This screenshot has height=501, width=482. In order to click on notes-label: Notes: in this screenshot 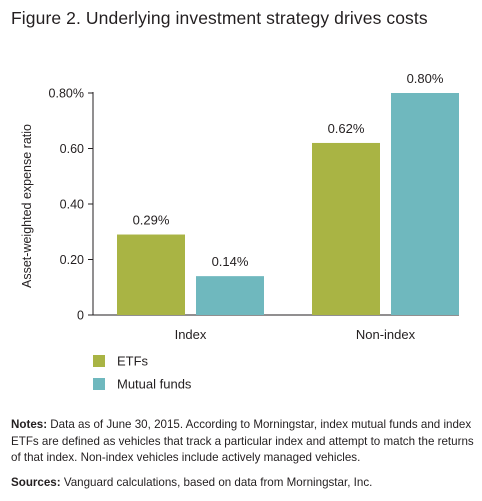, I will do `click(29, 424)`.